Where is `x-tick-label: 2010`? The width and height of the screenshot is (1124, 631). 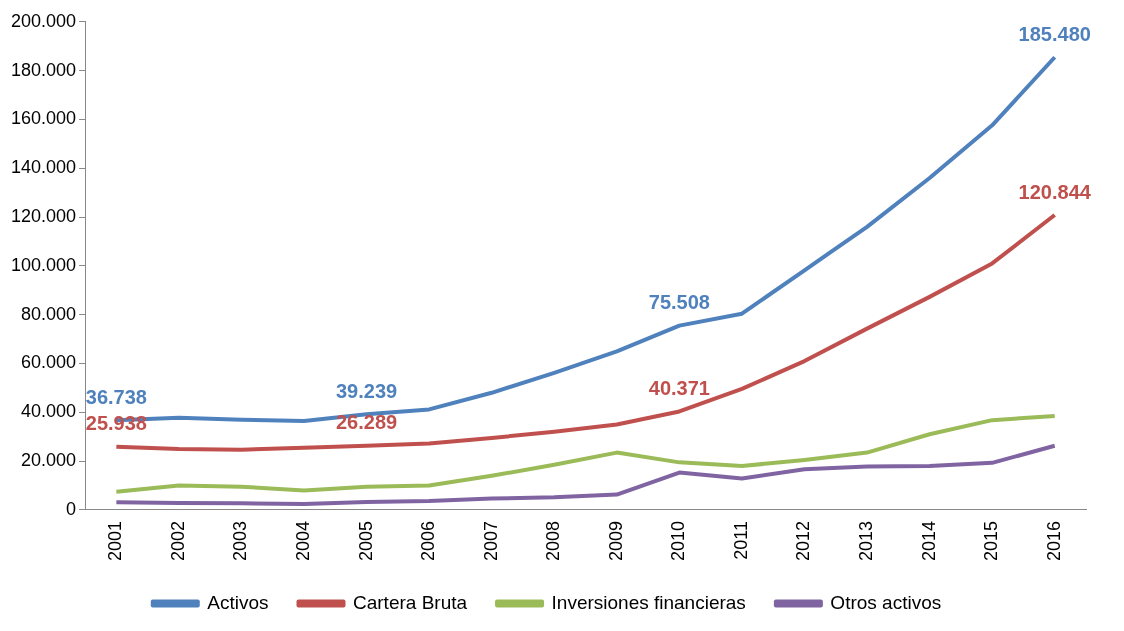 x-tick-label: 2010 is located at coordinates (678, 540).